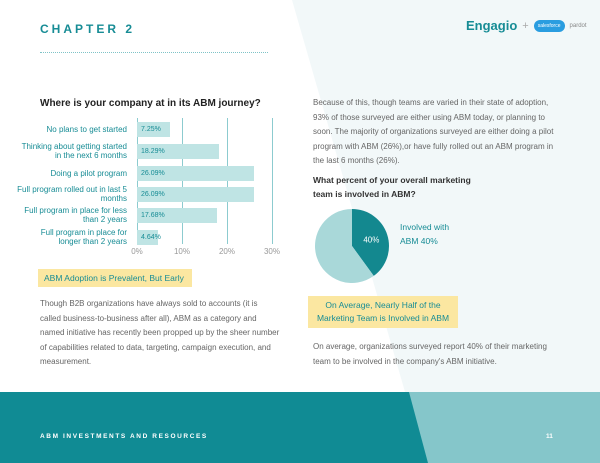 Image resolution: width=600 pixels, height=463 pixels. What do you see at coordinates (88, 173) in the screenshot?
I see `bar-category-label: Doing a pilot program` at bounding box center [88, 173].